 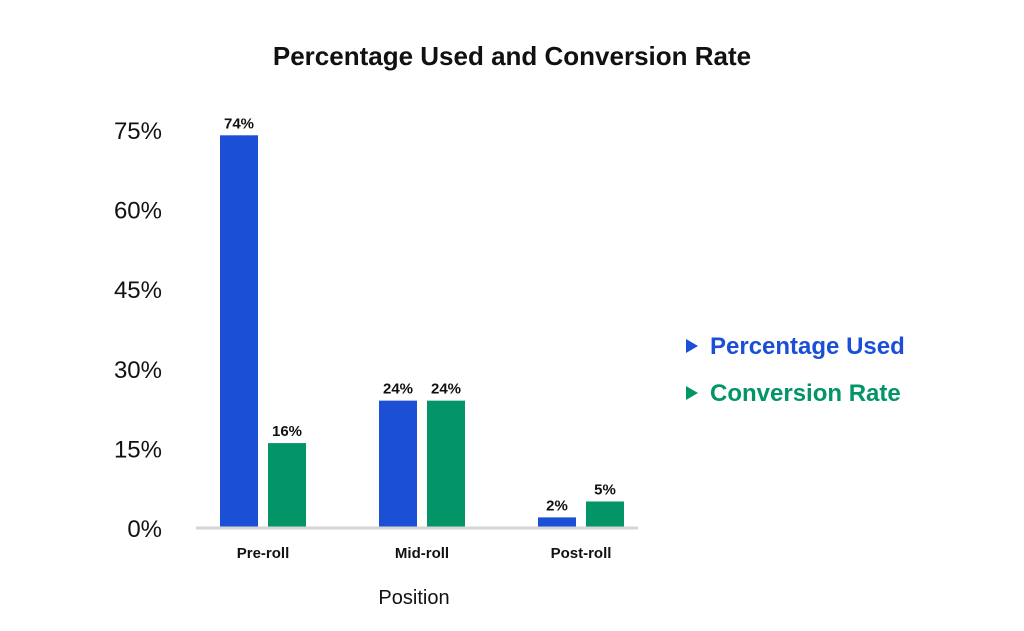 I want to click on y-tick-label: 15%, so click(x=138, y=449).